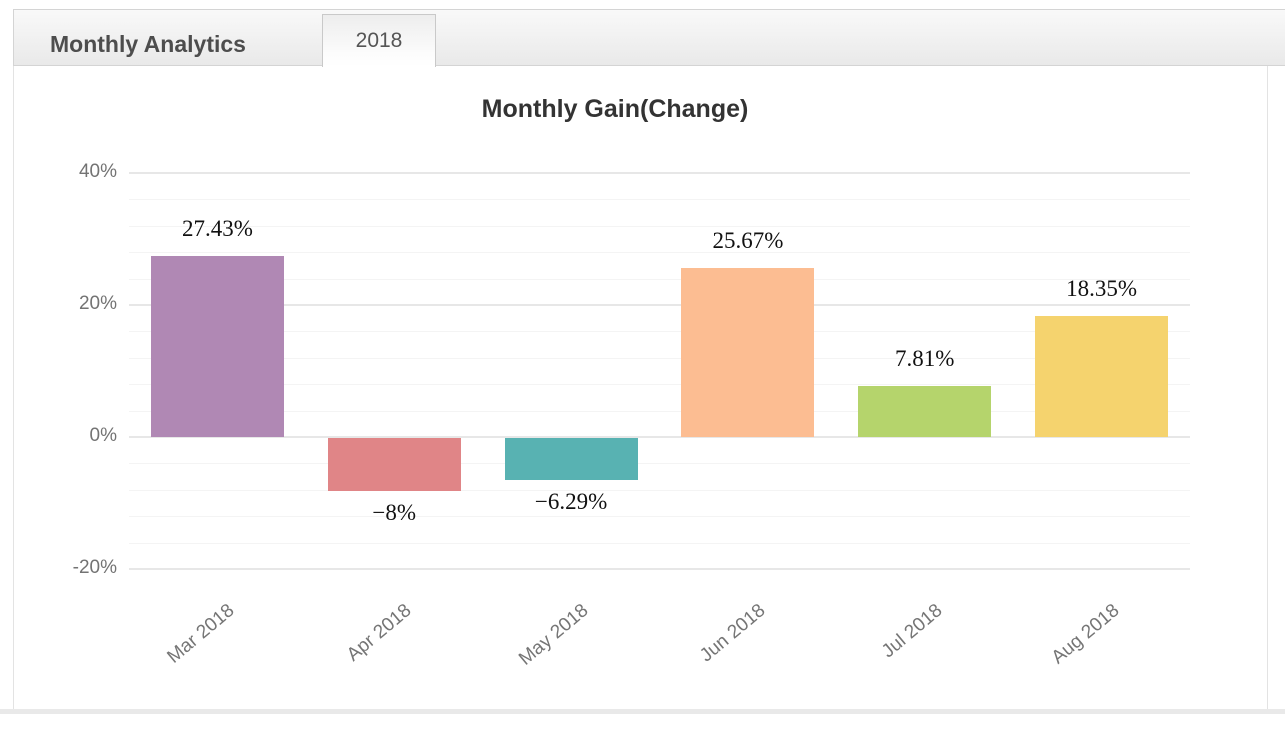  I want to click on chart-title: Monthly Gain(Change), so click(615, 109).